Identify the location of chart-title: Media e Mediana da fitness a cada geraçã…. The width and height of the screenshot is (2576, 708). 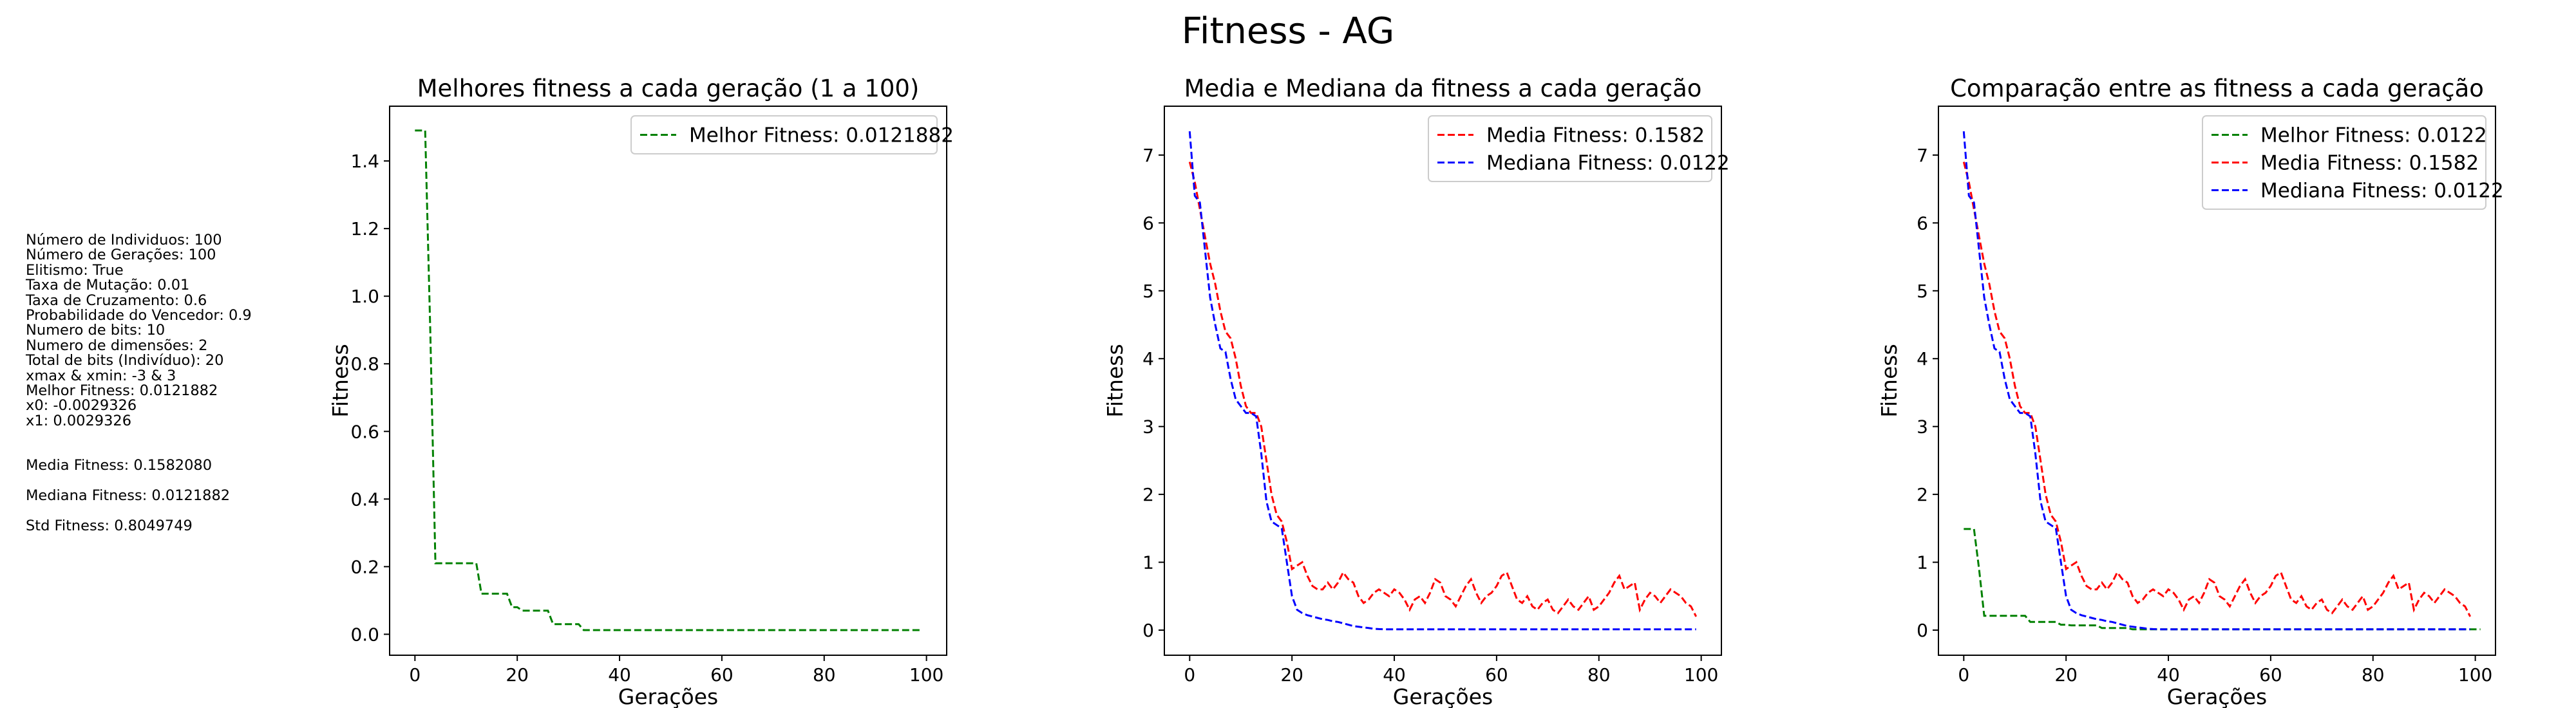
(1443, 88).